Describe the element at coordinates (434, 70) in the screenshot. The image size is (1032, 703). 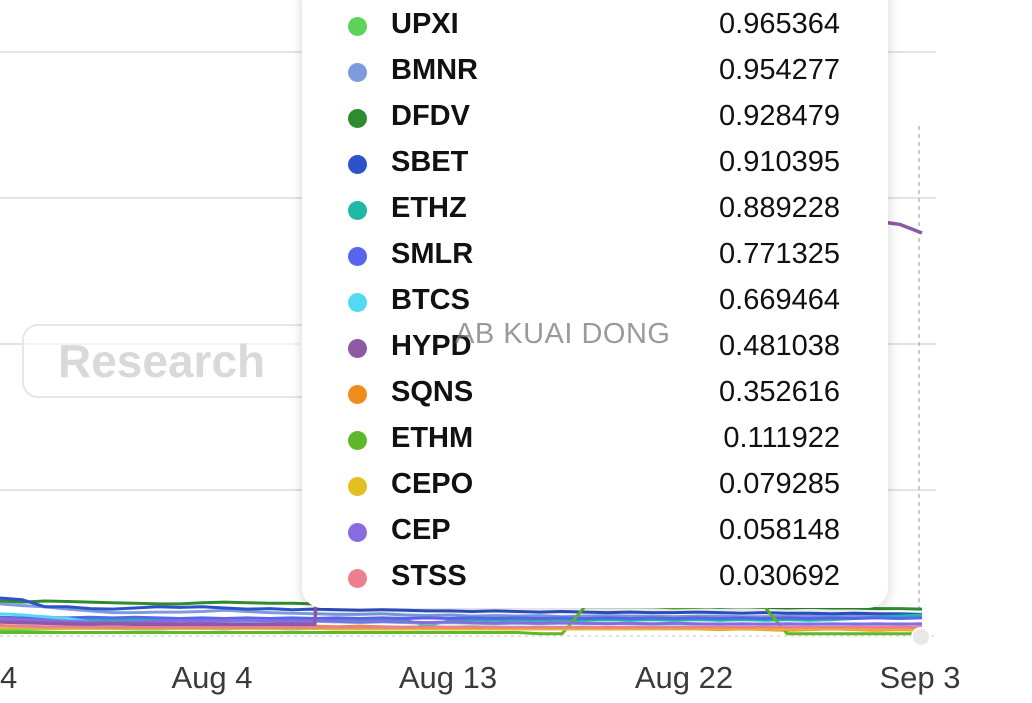
I see `series-name: BMNR` at that location.